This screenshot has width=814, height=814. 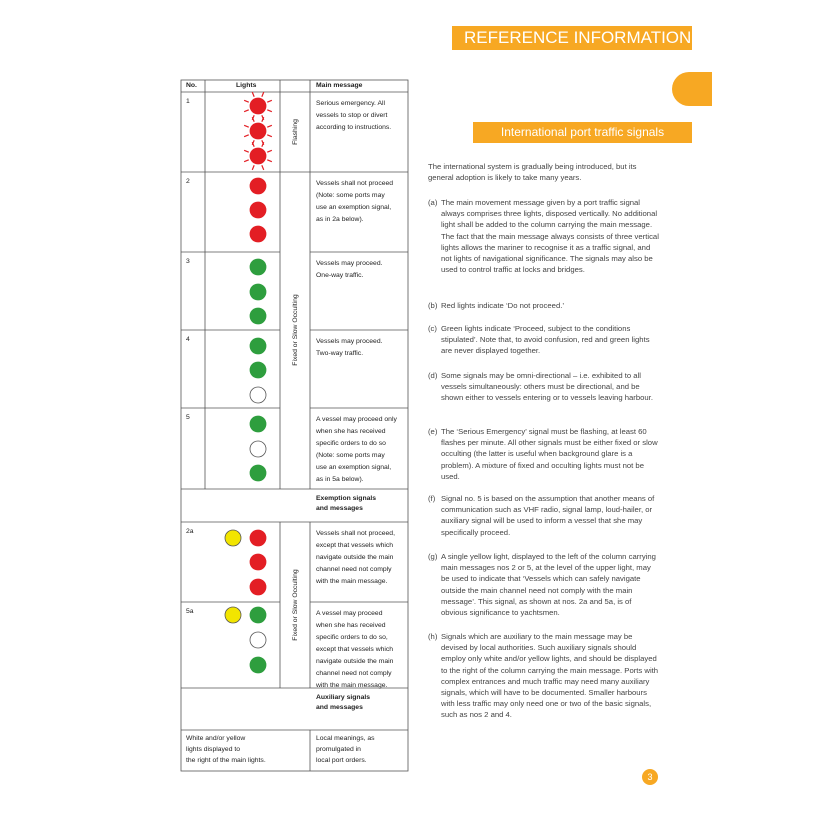 I want to click on item-label: (h), so click(x=433, y=636).